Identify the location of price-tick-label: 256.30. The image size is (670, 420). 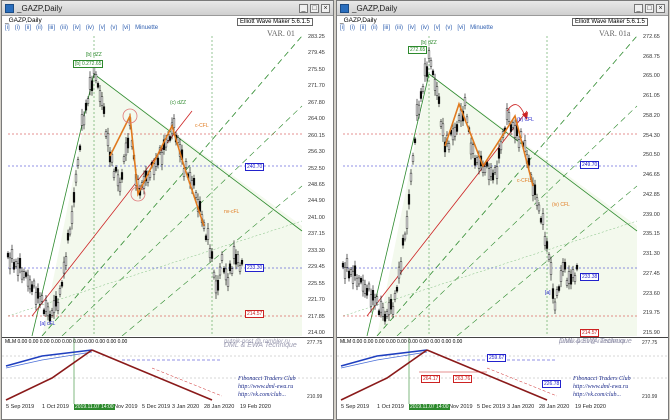
(316, 152).